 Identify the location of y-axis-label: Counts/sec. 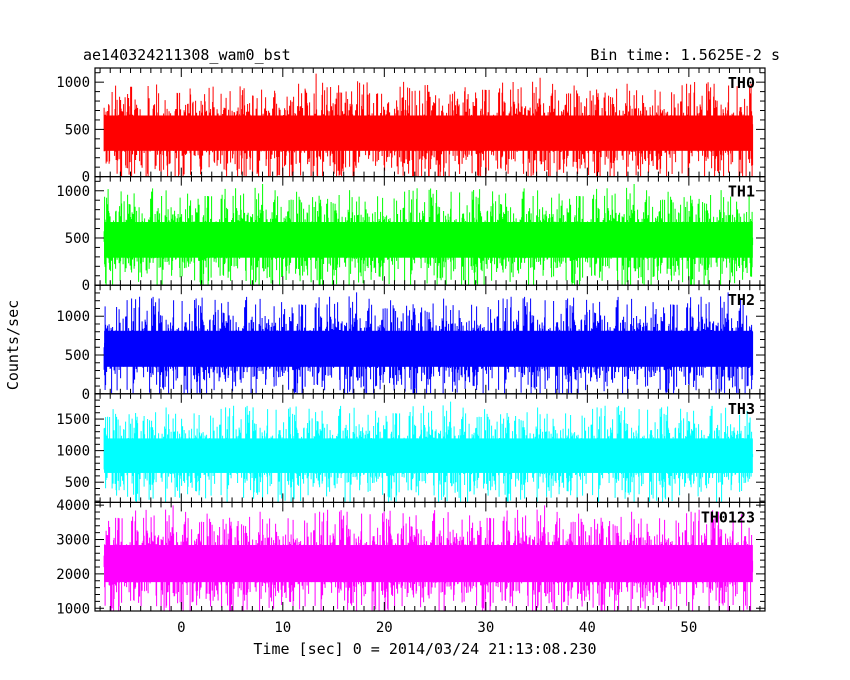
(13, 345).